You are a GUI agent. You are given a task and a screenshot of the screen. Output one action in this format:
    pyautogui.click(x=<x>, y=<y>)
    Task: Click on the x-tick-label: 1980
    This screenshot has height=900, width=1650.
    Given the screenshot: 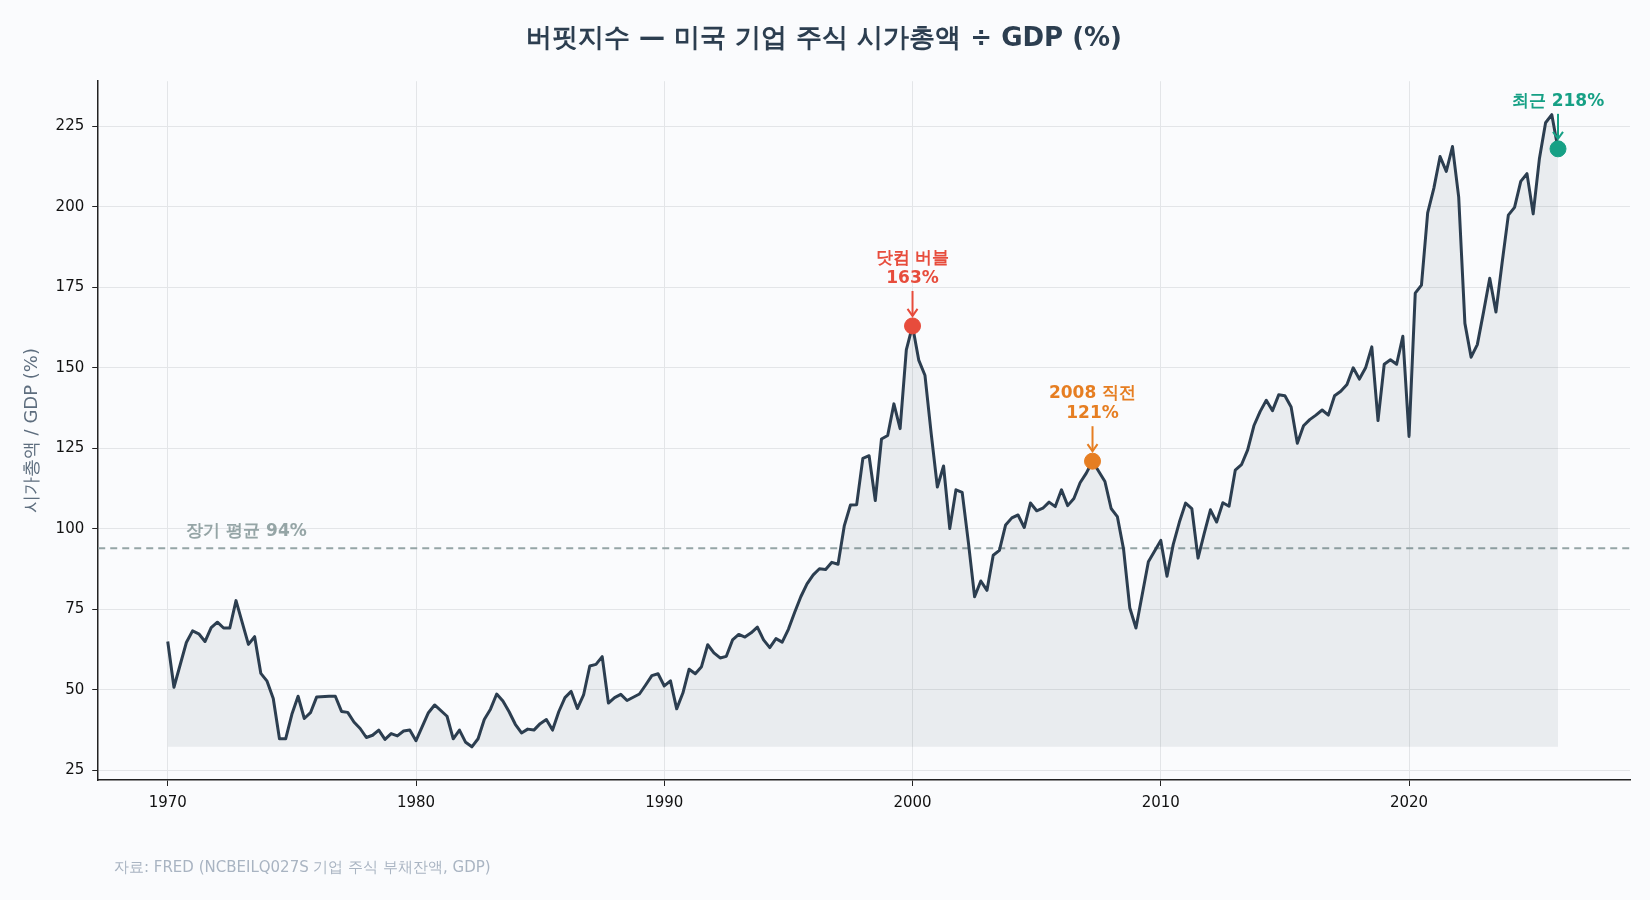 What is the action you would take?
    pyautogui.click(x=416, y=801)
    